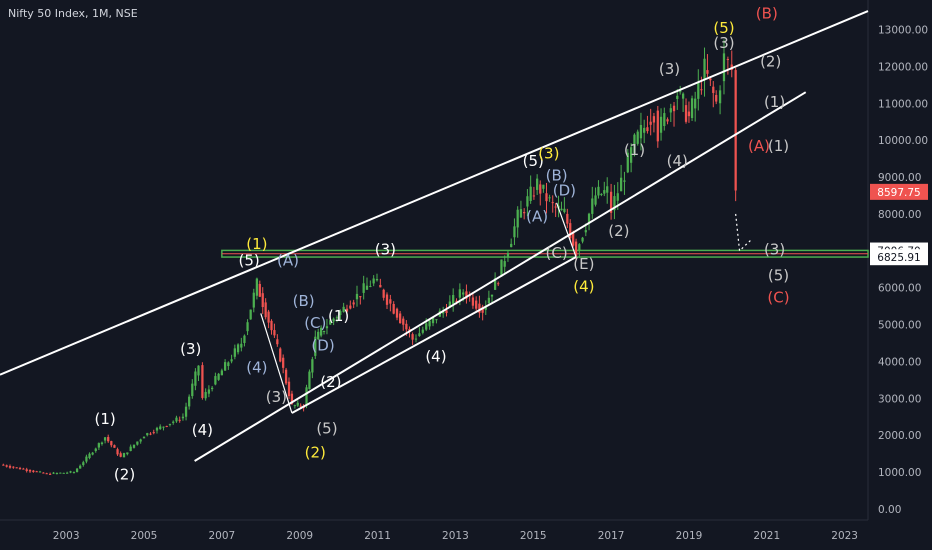  I want to click on y-tick-label: 3000.00, so click(899, 399).